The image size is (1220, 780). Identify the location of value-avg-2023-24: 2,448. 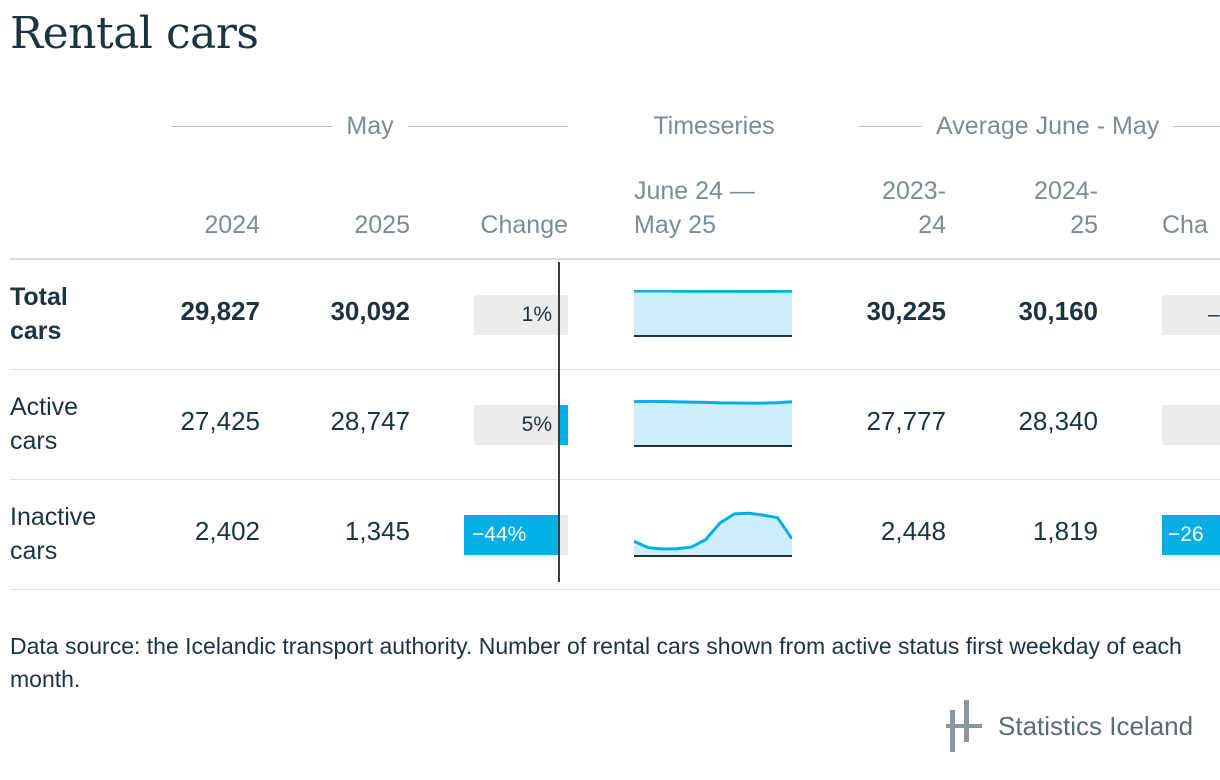
(913, 531).